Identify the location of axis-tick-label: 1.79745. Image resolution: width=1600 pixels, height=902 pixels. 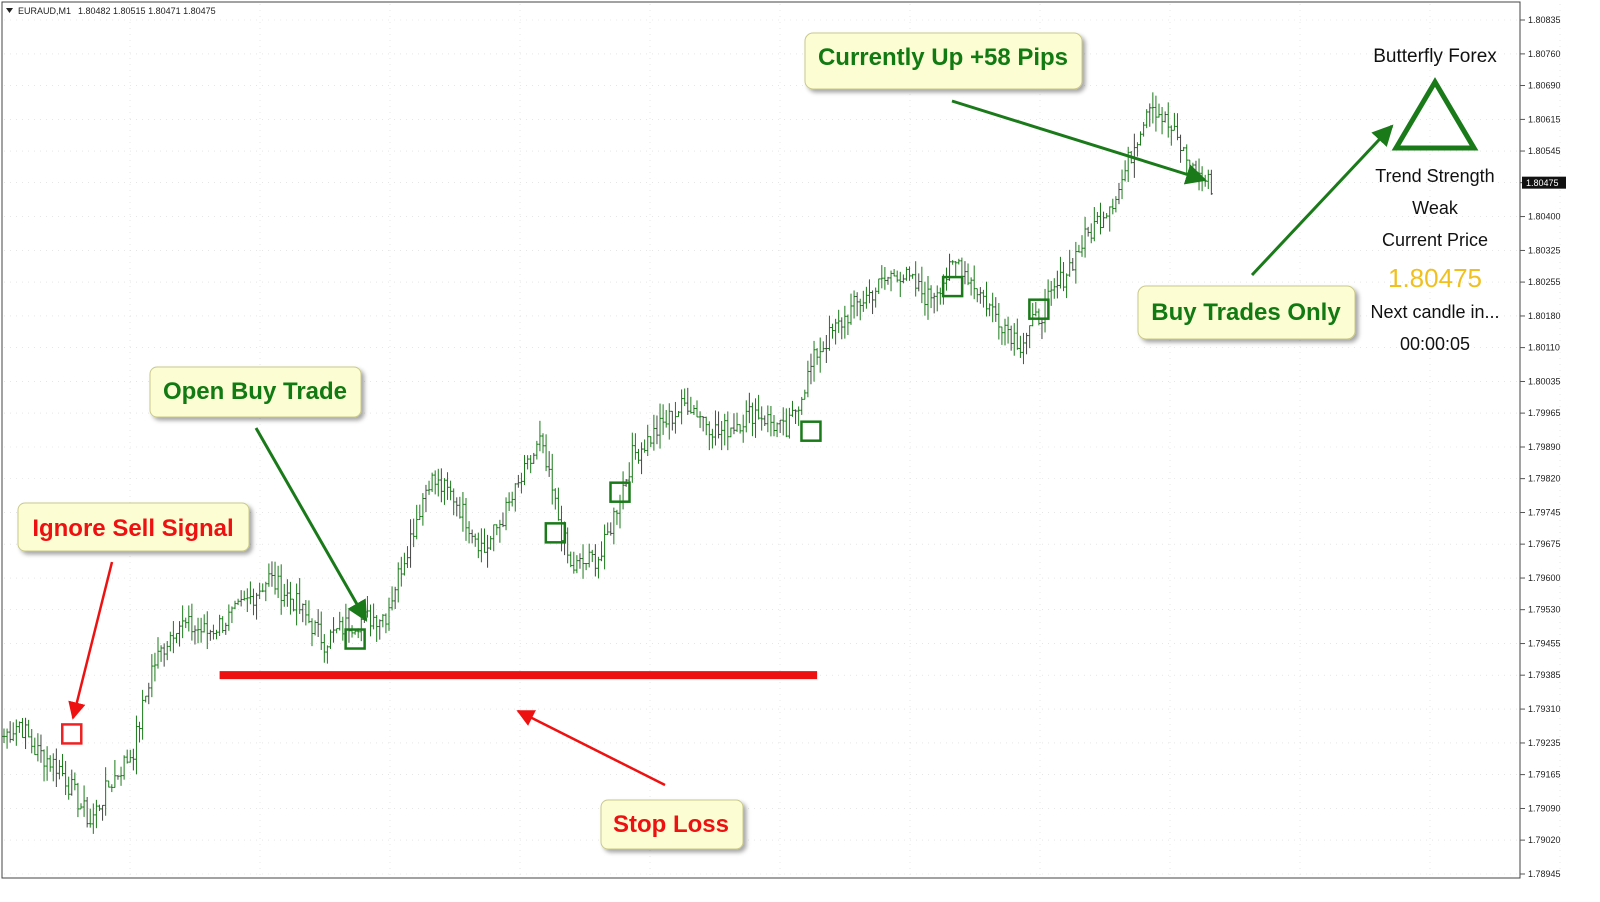
(1544, 513).